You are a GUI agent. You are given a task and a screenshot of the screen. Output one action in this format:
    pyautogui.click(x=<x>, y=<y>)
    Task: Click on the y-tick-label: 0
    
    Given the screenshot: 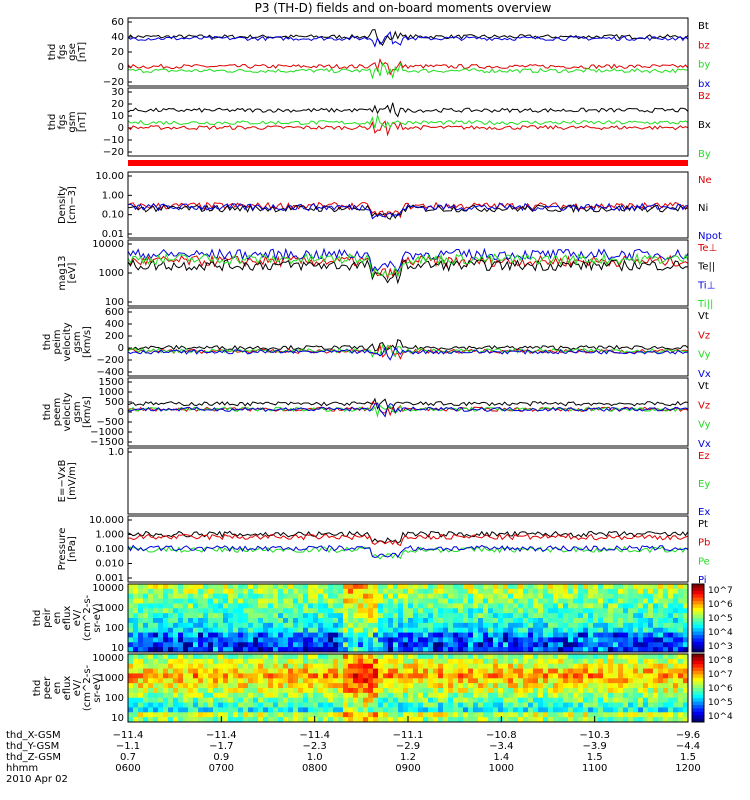 What is the action you would take?
    pyautogui.click(x=121, y=67)
    